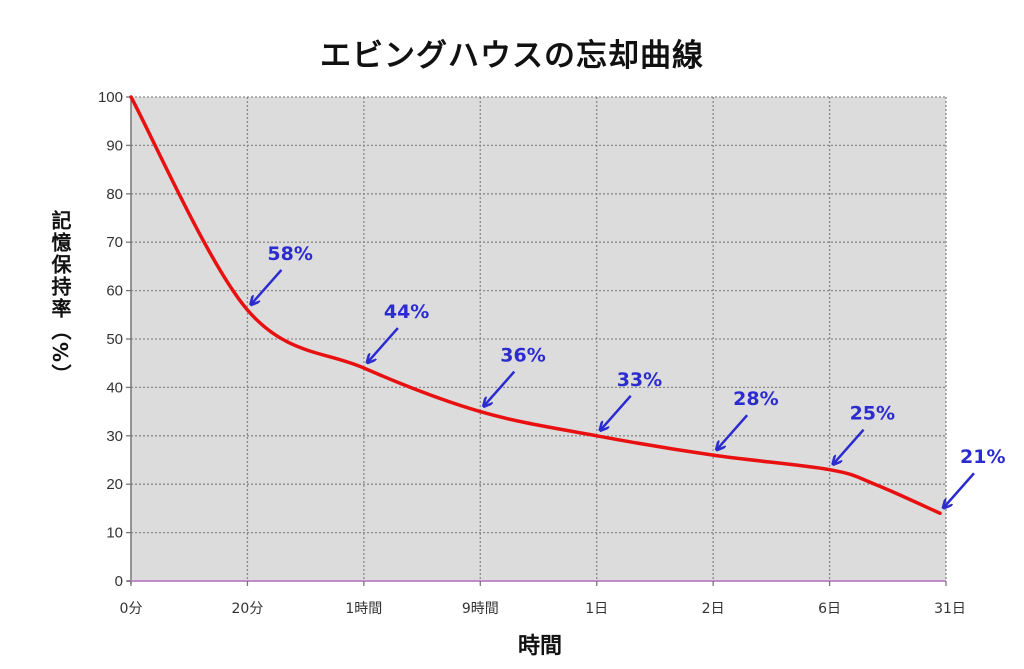 The width and height of the screenshot is (1024, 669). Describe the element at coordinates (114, 484) in the screenshot. I see `y-tick-label: 20` at that location.